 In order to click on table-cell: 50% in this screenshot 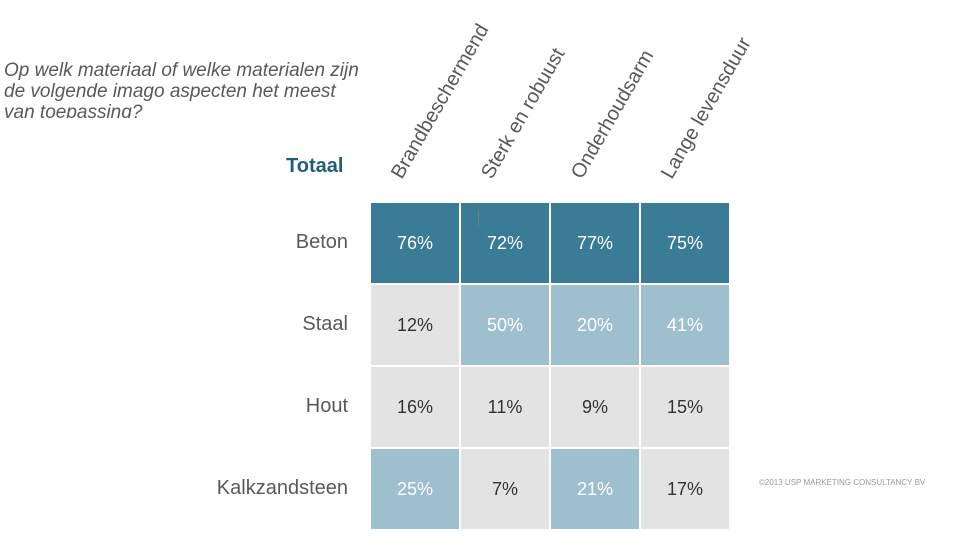, I will do `click(505, 325)`.